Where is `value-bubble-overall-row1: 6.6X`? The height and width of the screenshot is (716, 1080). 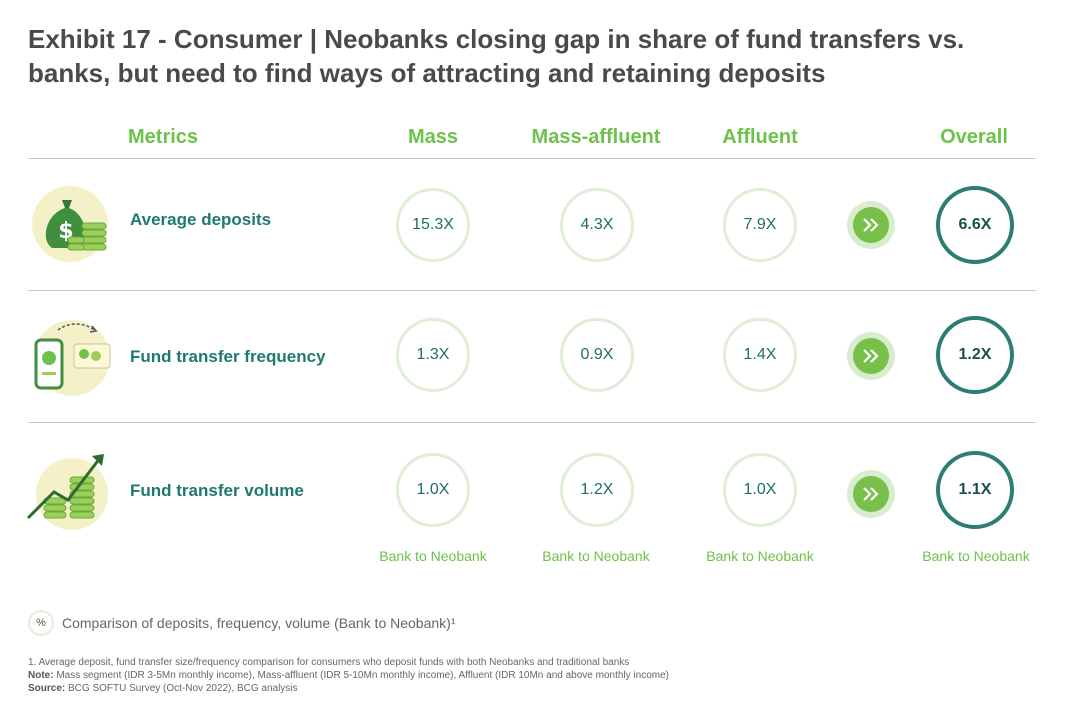 value-bubble-overall-row1: 6.6X is located at coordinates (975, 225).